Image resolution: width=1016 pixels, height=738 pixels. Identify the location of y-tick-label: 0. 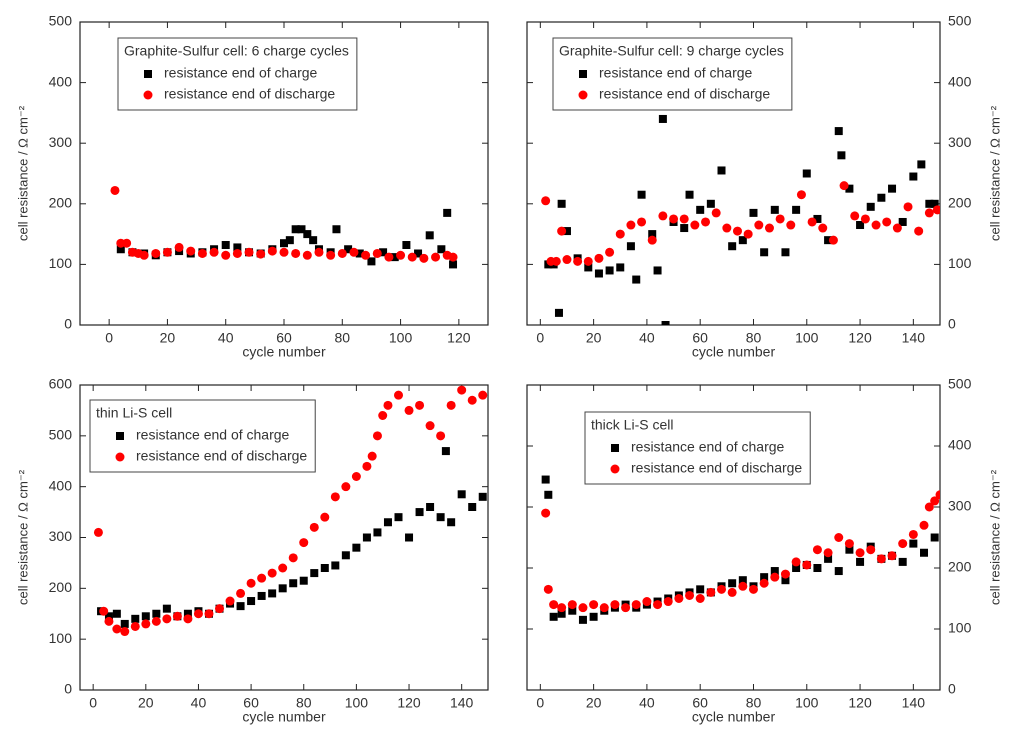
(68, 324).